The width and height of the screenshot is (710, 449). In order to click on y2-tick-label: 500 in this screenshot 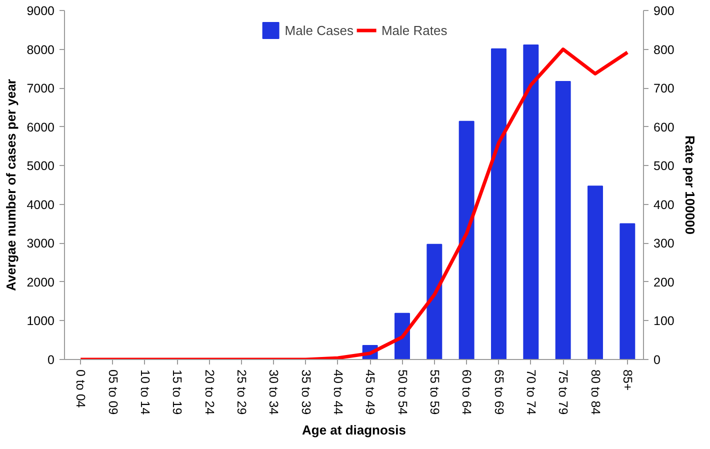, I will do `click(664, 166)`.